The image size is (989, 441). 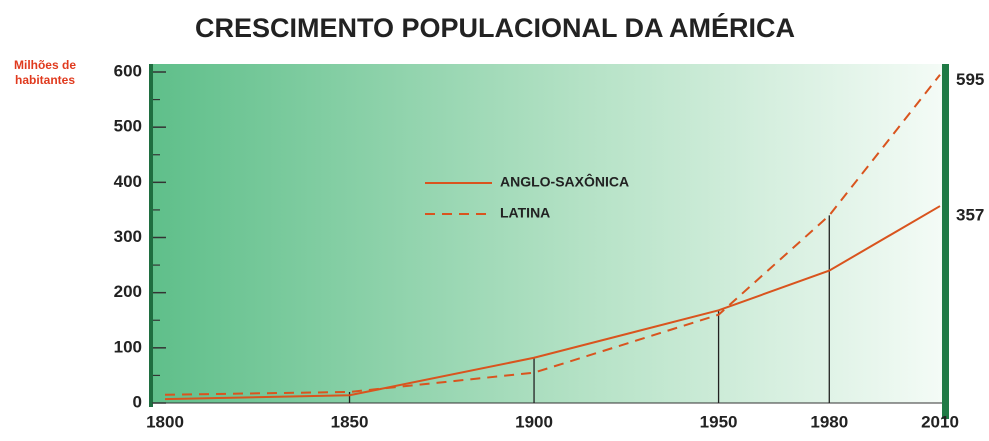 I want to click on legend-label: LATINA, so click(x=525, y=213).